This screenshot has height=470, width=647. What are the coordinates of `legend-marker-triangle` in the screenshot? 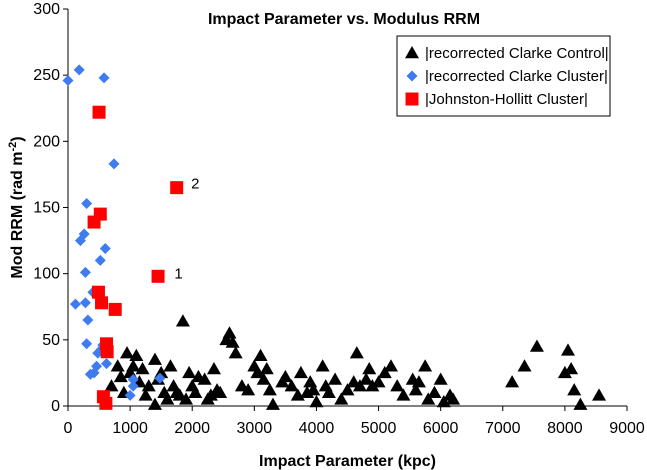 It's located at (412, 52).